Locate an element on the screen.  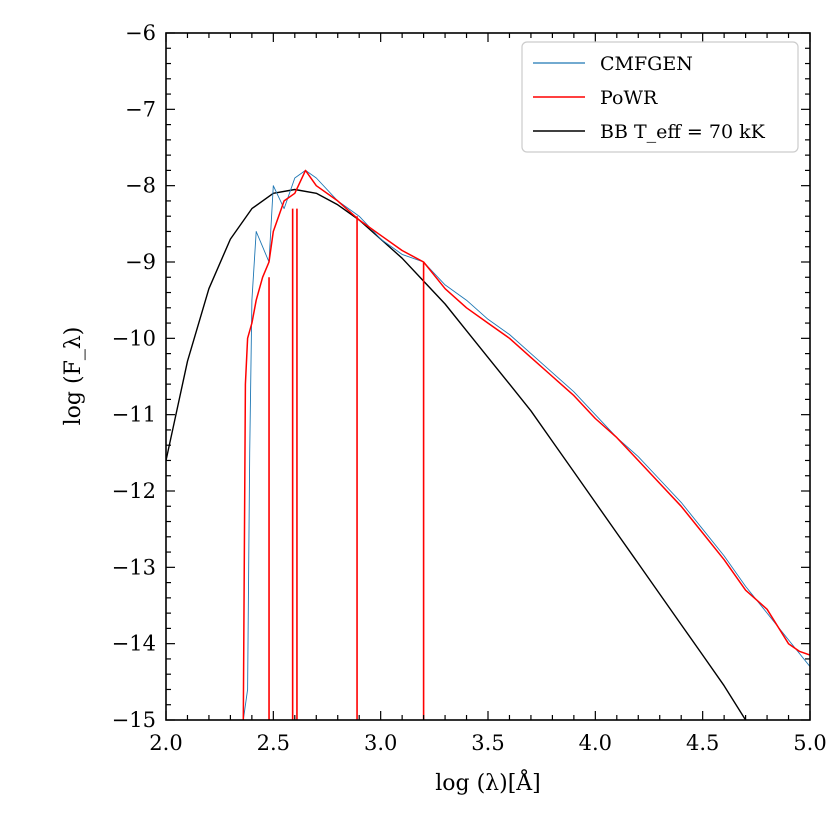
y-tick-label: −9 is located at coordinates (140, 262).